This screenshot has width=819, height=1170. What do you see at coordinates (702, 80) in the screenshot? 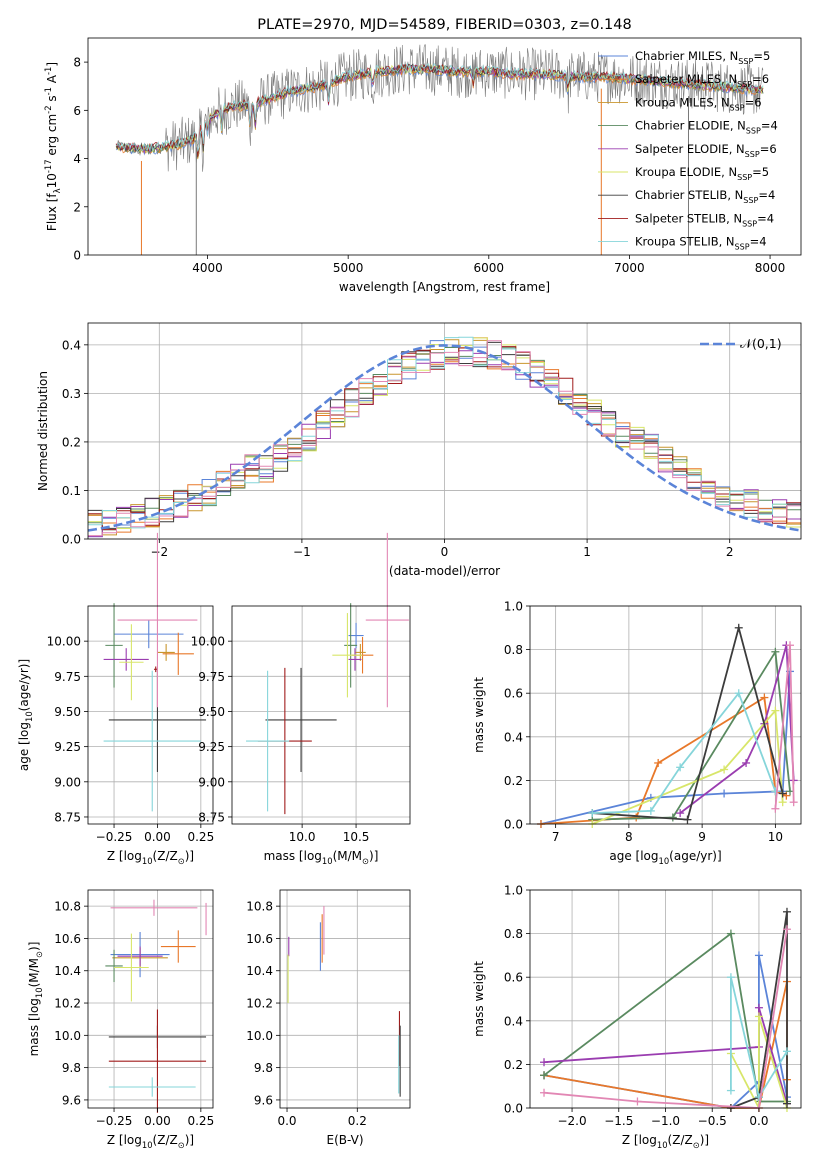
I see `legend-label: Salpeter MILES, NSSP=6` at bounding box center [702, 80].